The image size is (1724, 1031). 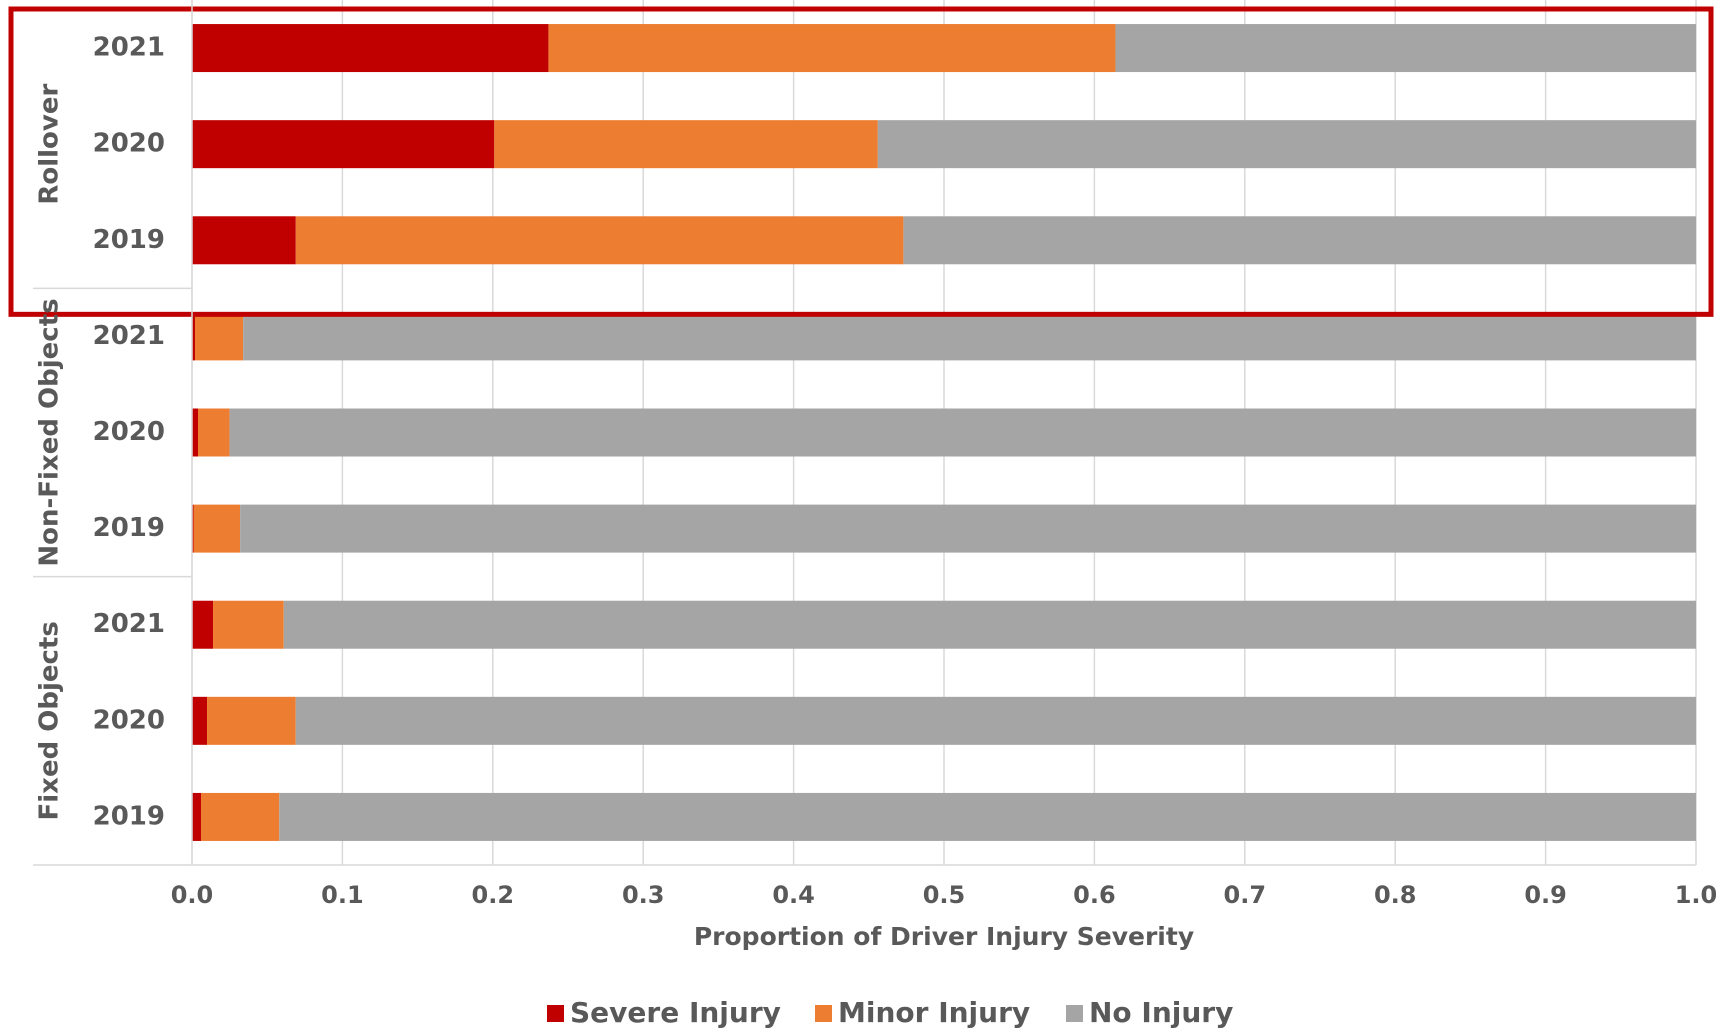 What do you see at coordinates (50, 720) in the screenshot?
I see `group-label: Fixed Objects` at bounding box center [50, 720].